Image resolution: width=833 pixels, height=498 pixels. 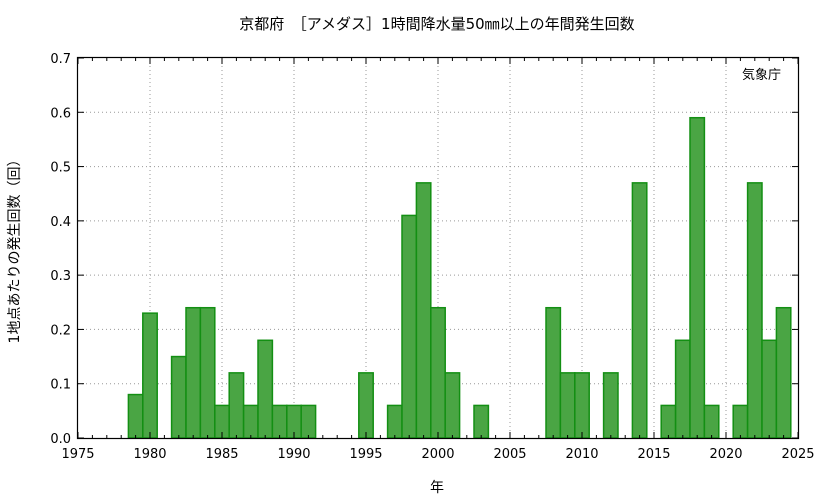 What do you see at coordinates (149, 454) in the screenshot?
I see `x-tick-label: 1980` at bounding box center [149, 454].